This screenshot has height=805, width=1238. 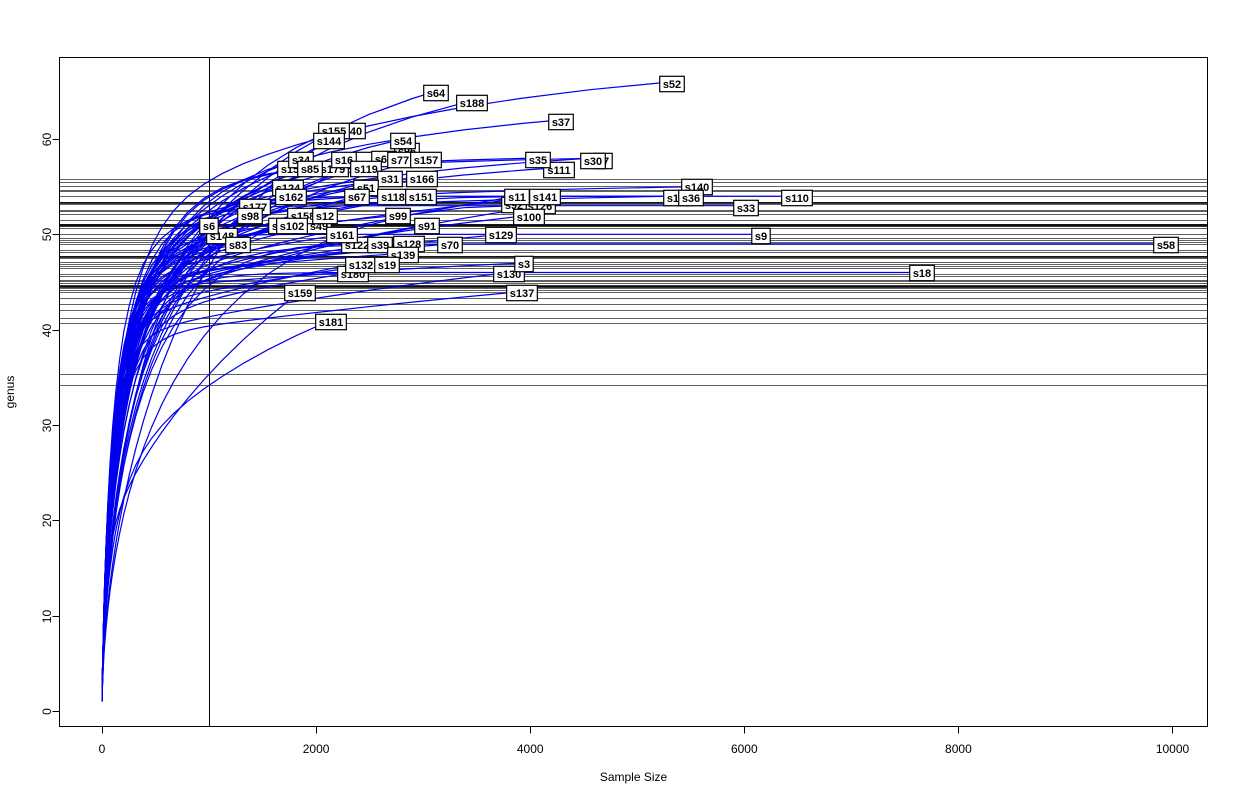 I want to click on svg-text: 4000, so click(x=530, y=749).